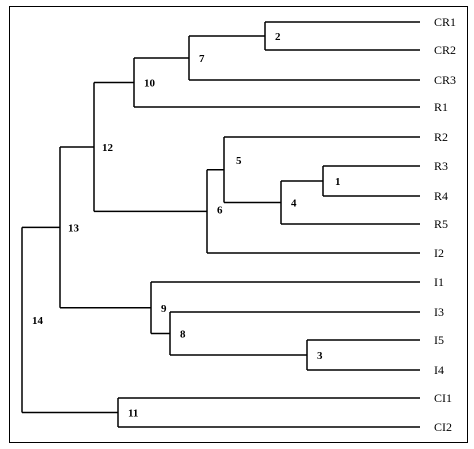 The image size is (474, 449). I want to click on leaf-labels: CR1 CR2 CR3 R1 R2 R3 R4 R5 I2 I1 I3 I5 I4 CI1 CI2, so click(445, 224).